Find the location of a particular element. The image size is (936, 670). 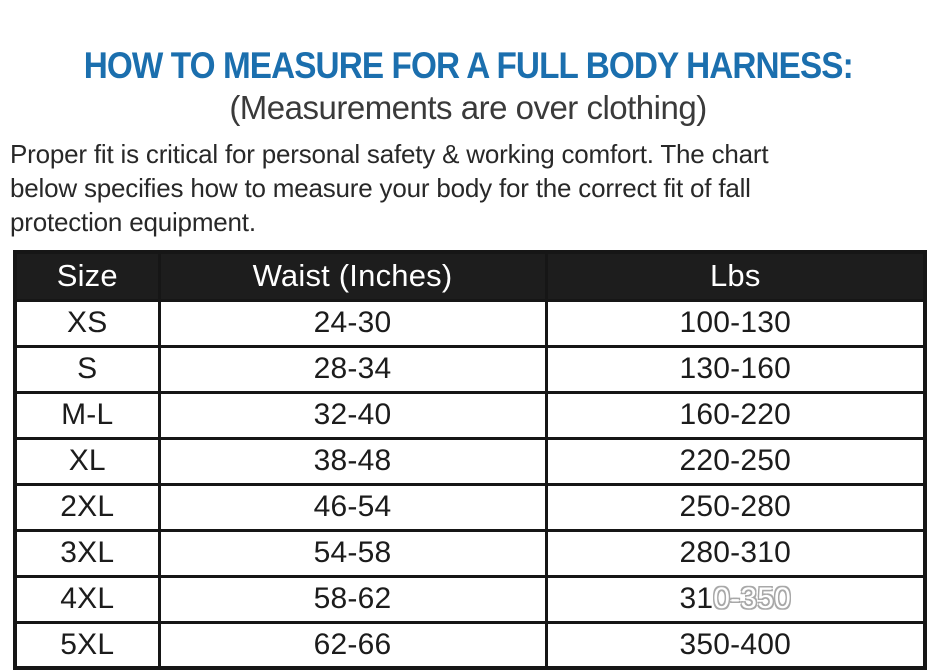

table-row: 4XL 58-62 310-350 is located at coordinates (470, 599).